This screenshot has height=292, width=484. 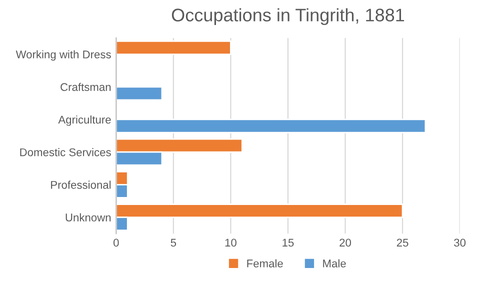 I want to click on x-tick-label: 5, so click(x=173, y=242).